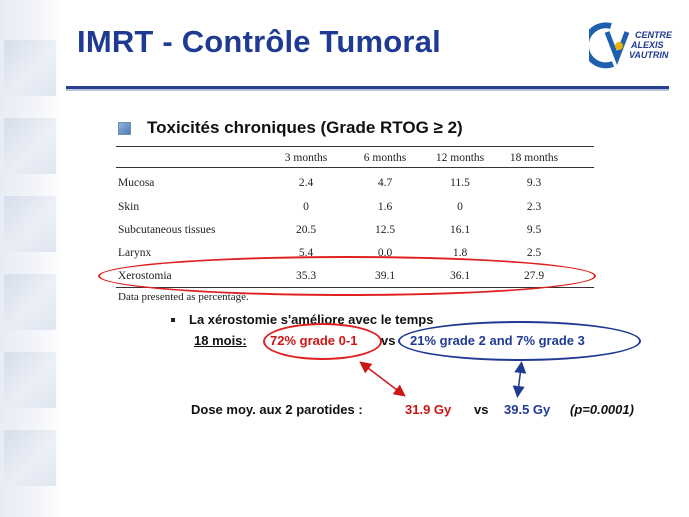 The height and width of the screenshot is (517, 689). What do you see at coordinates (519, 379) in the screenshot?
I see `blue-double-arrow` at bounding box center [519, 379].